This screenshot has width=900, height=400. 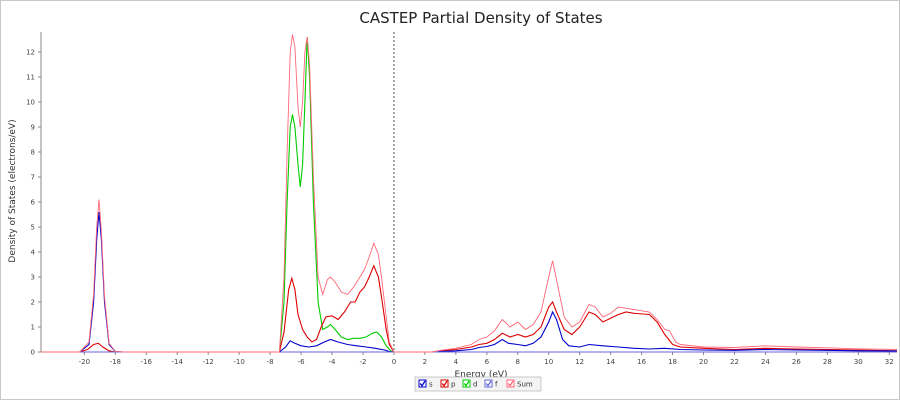 I want to click on legend-label-s: s, so click(x=431, y=385).